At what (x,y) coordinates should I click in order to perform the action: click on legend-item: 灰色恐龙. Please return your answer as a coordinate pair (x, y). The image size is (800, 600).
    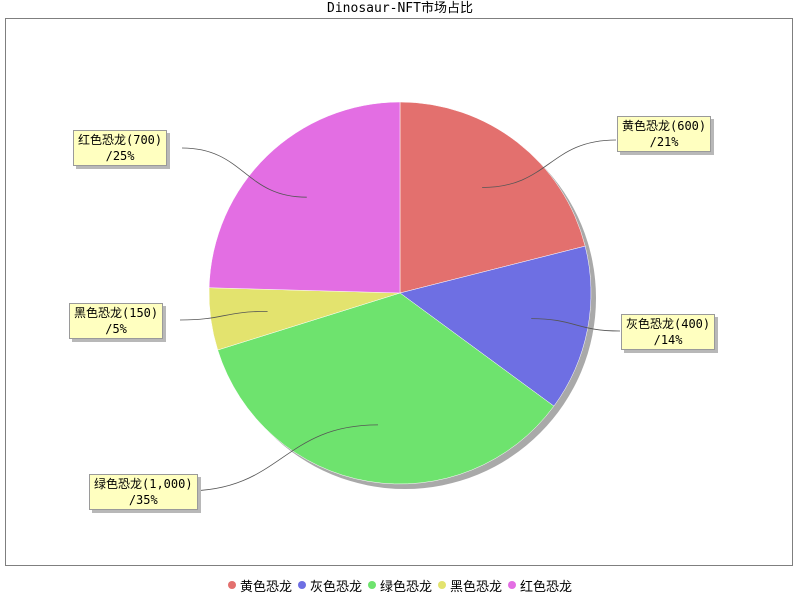
    Looking at the image, I should click on (329, 585).